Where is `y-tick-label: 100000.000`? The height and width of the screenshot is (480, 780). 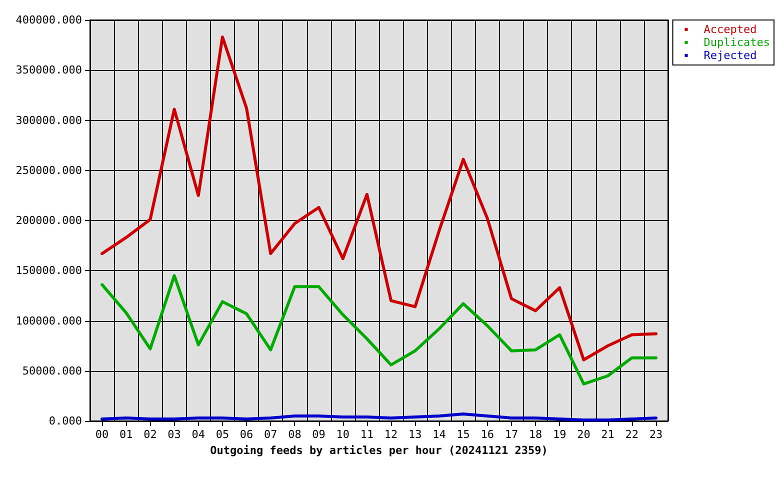 y-tick-label: 100000.000 is located at coordinates (49, 321).